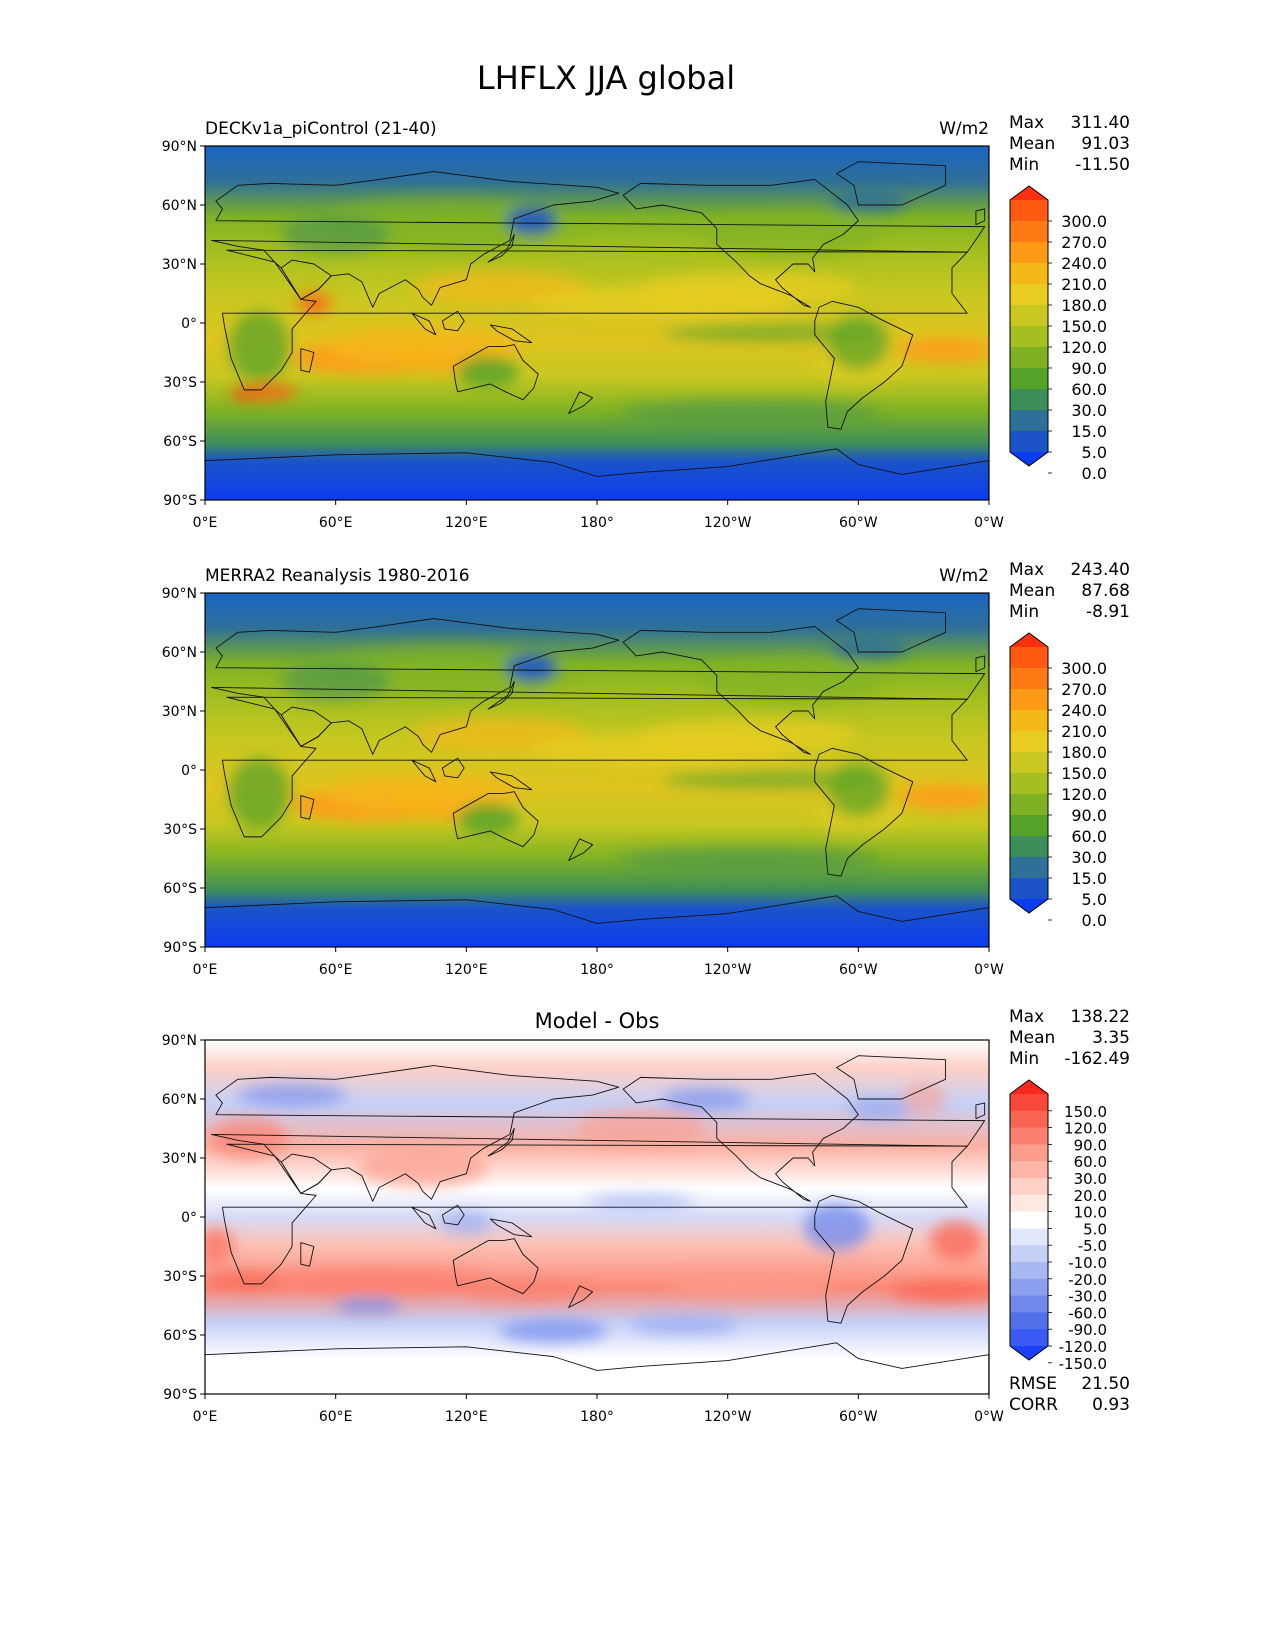 The width and height of the screenshot is (1275, 1650). I want to click on stat-value: 91.03, so click(1105, 144).